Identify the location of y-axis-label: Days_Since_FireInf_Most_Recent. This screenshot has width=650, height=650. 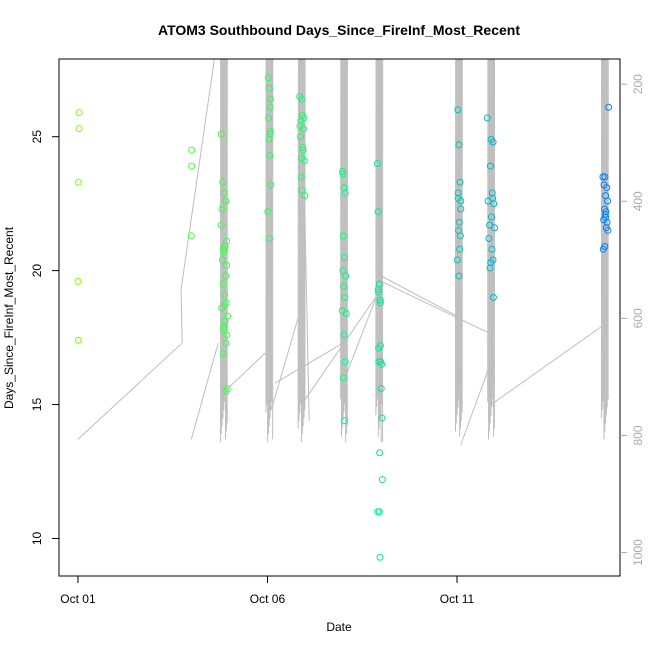
(9, 317).